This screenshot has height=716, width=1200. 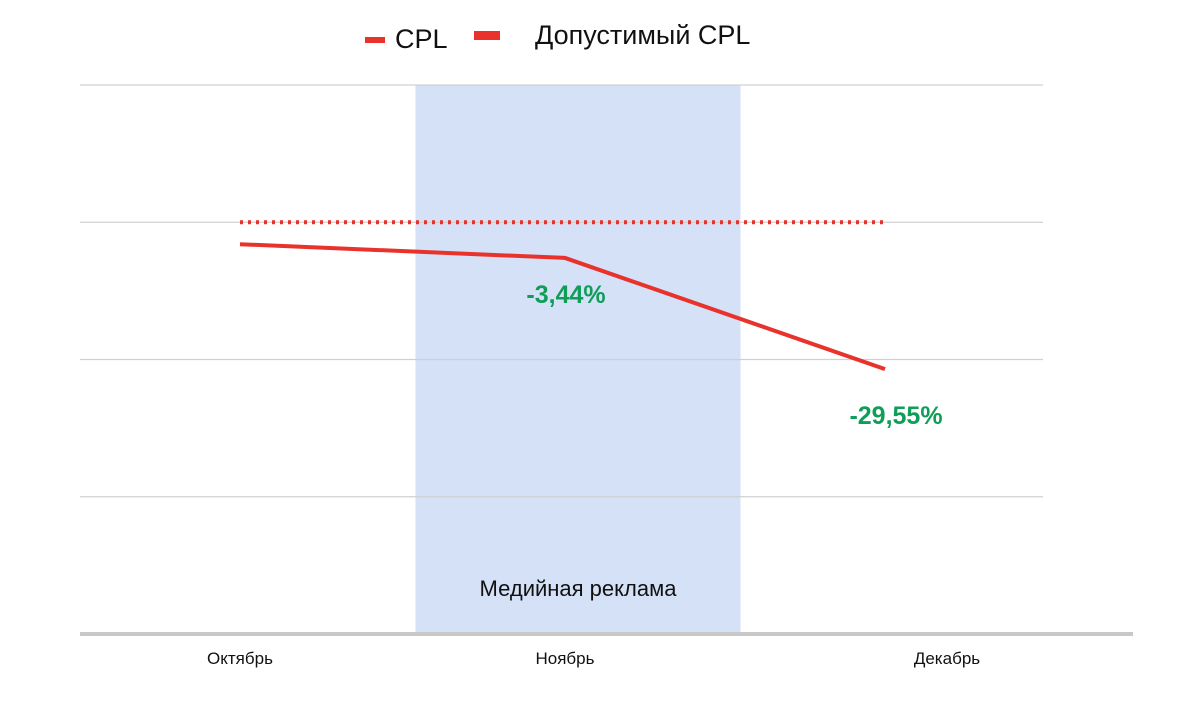 I want to click on legend-item-allowed-cpl: Допустимый CPL, so click(x=612, y=35).